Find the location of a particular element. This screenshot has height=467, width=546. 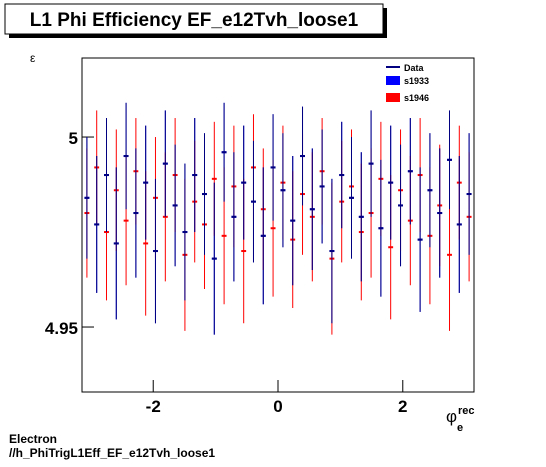

footer-line: Electron is located at coordinates (33, 439).